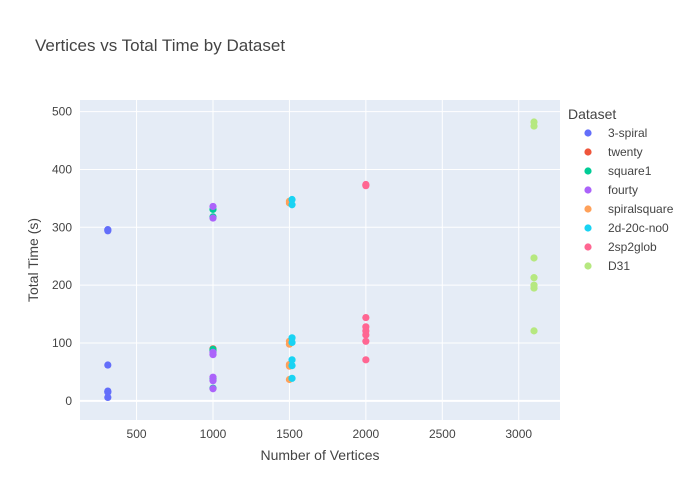  Describe the element at coordinates (330, 434) in the screenshot. I see `x-tick-labels: 500 1000 1500 2000 2500 3000` at that location.